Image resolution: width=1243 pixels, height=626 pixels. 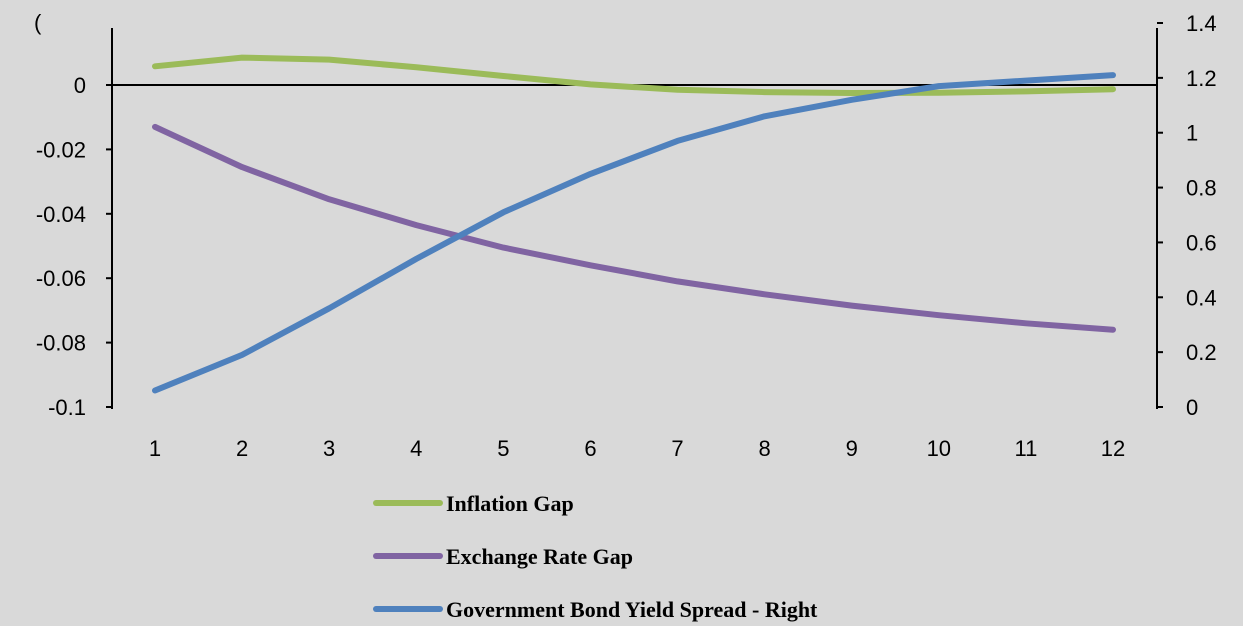 What do you see at coordinates (1192, 133) in the screenshot?
I see `right-y-tick-label: 1` at bounding box center [1192, 133].